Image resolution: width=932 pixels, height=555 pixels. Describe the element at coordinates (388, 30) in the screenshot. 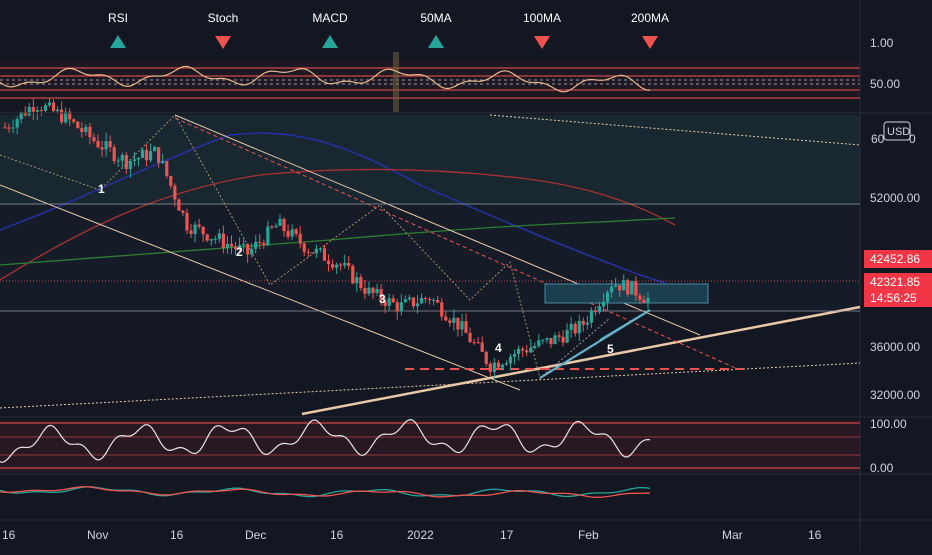

I see `signal-markers: RSI Stoch MACD 50MA 100MA 200MA` at that location.